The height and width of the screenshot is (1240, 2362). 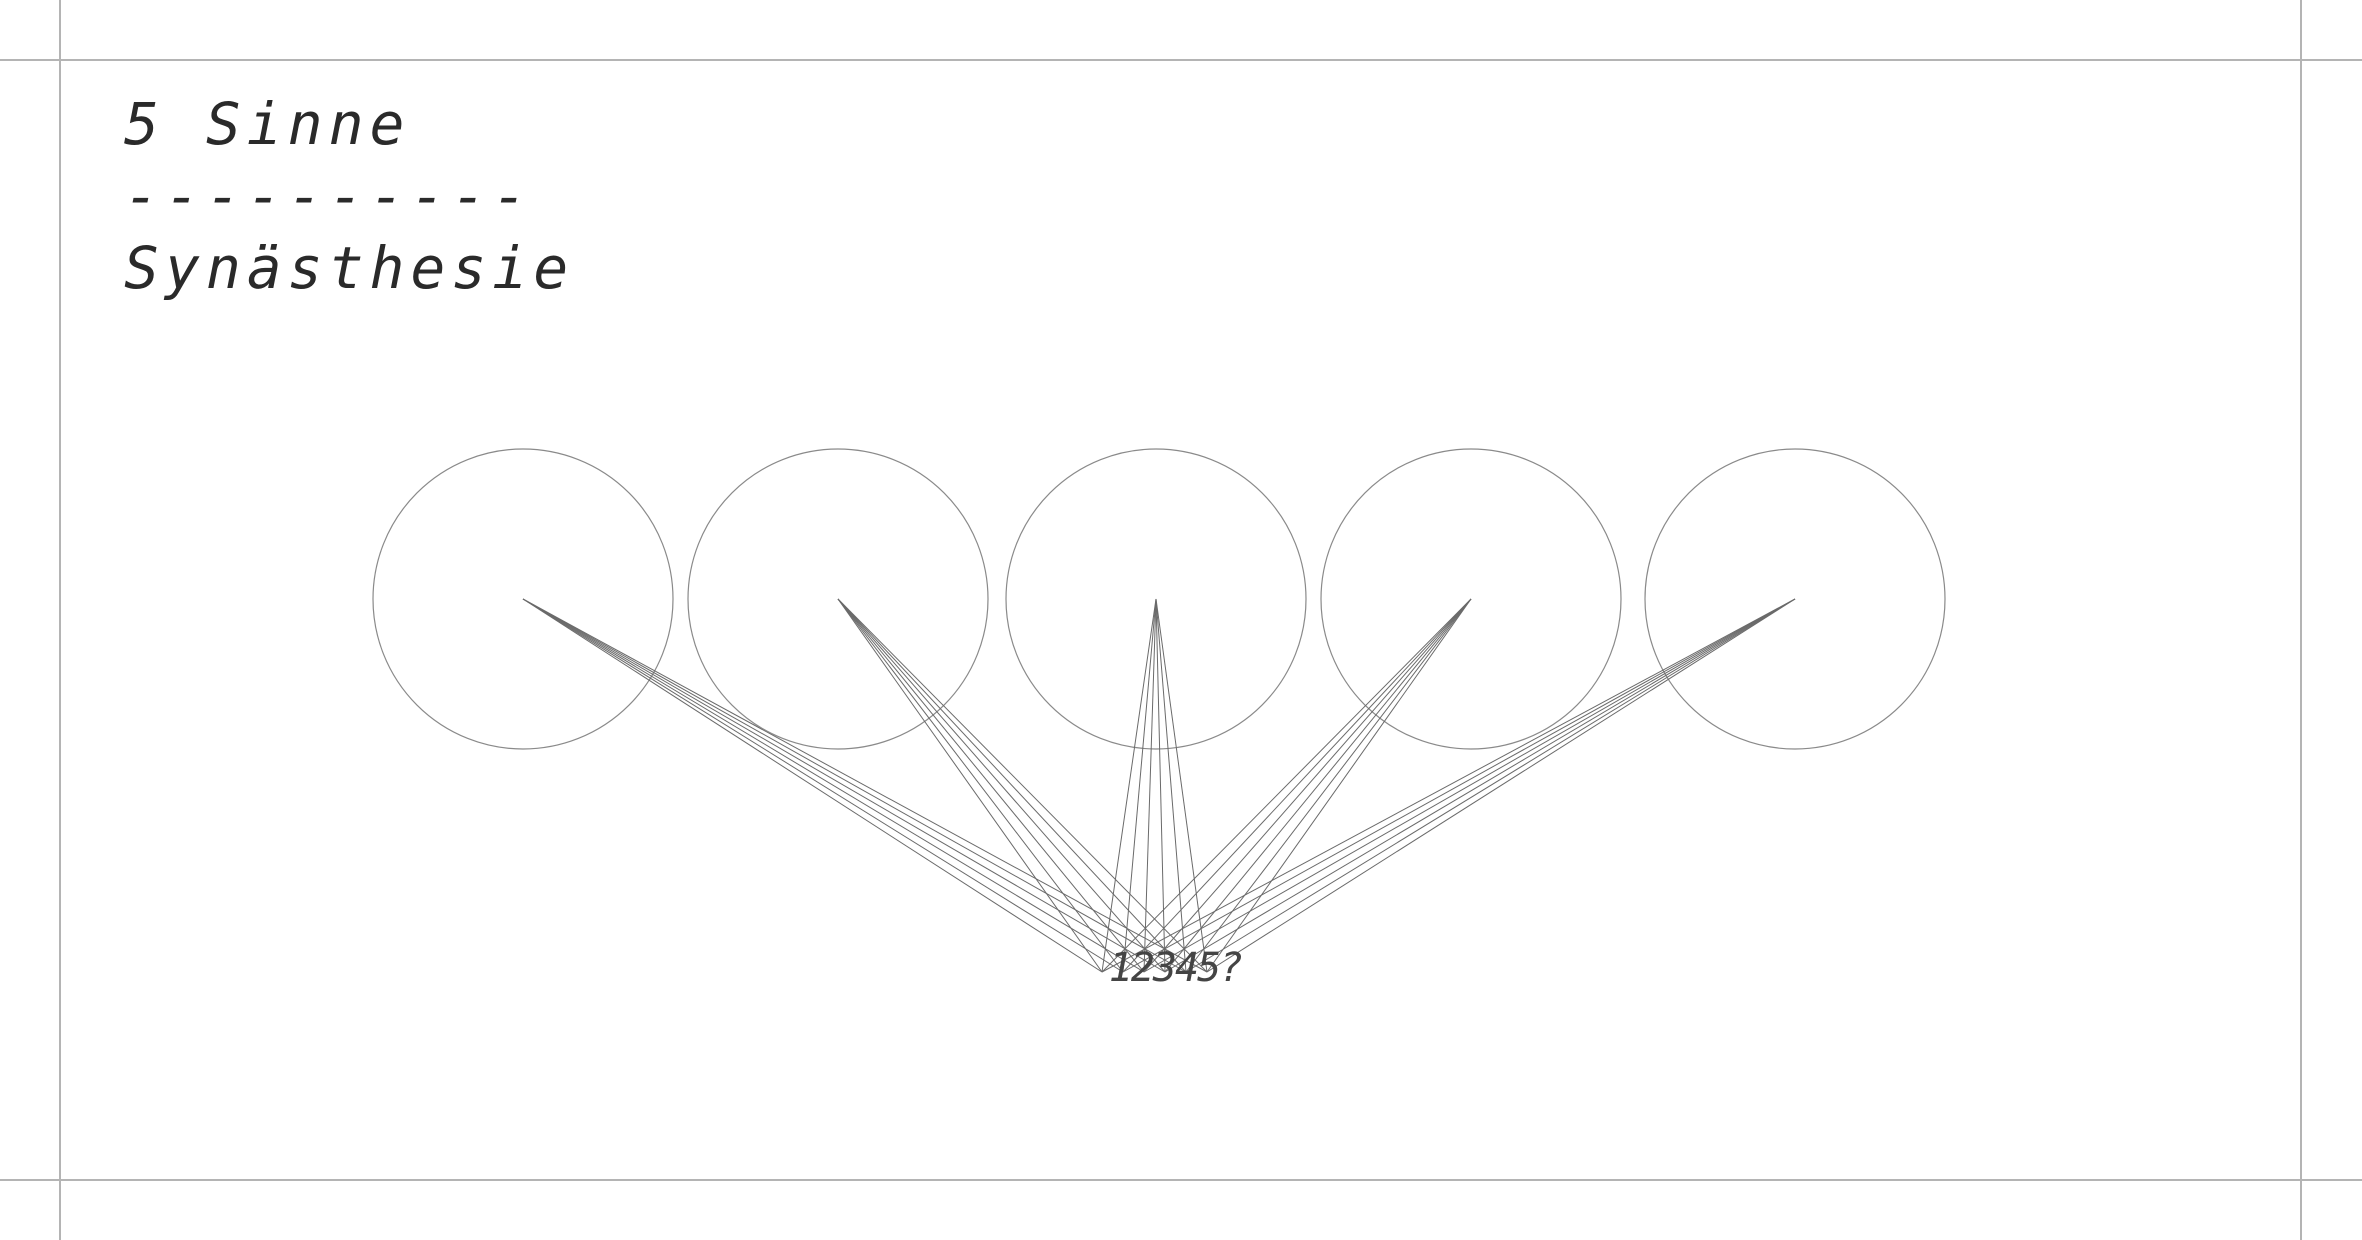 What do you see at coordinates (60, 620) in the screenshot?
I see `frame-line-left` at bounding box center [60, 620].